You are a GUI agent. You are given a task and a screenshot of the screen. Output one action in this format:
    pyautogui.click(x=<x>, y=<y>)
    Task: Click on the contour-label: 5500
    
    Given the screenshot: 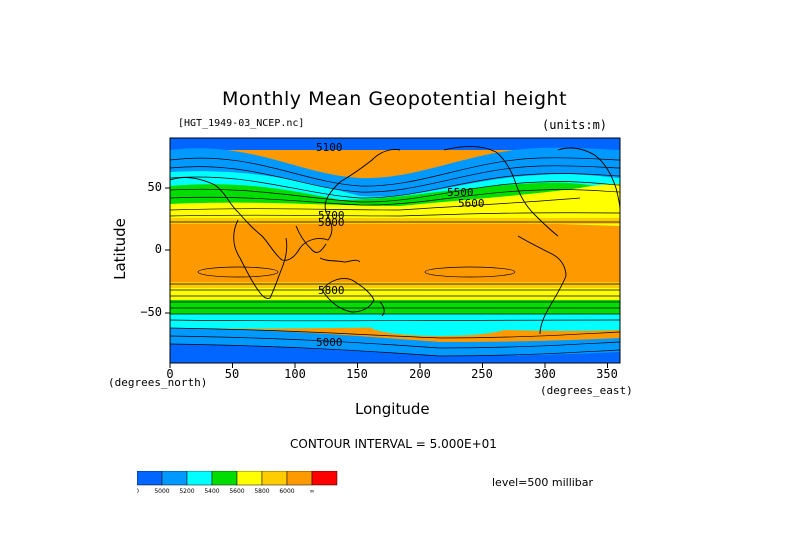 What is the action you would take?
    pyautogui.click(x=460, y=192)
    